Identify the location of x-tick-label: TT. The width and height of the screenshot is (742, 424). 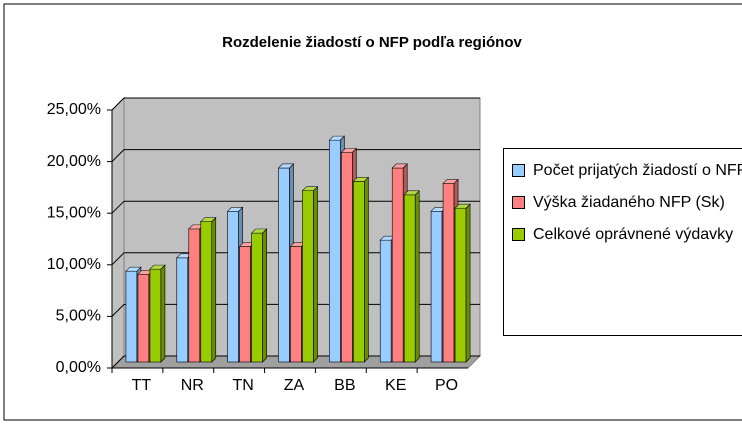
(142, 385).